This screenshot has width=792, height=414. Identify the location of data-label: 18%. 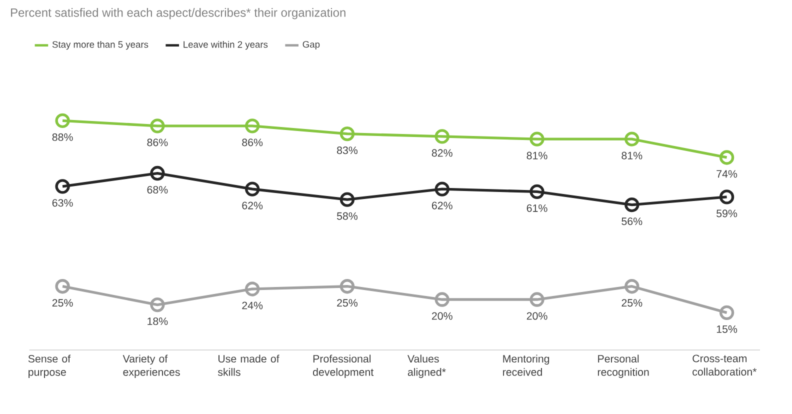
(158, 321).